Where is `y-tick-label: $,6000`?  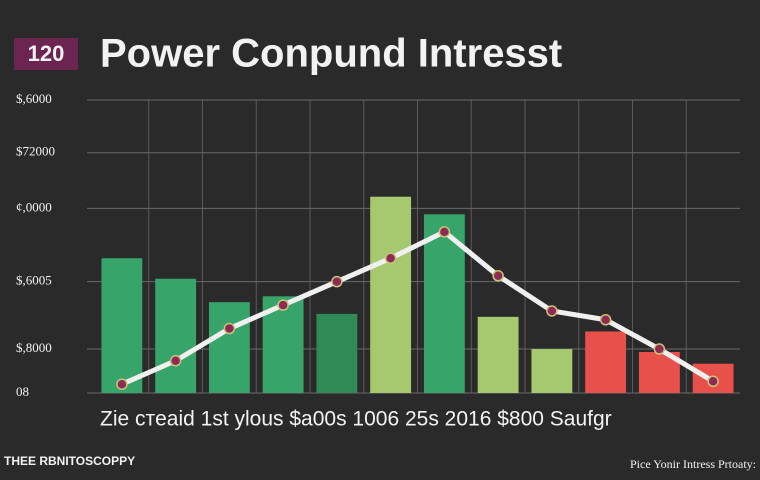
y-tick-label: $,6000 is located at coordinates (34, 98).